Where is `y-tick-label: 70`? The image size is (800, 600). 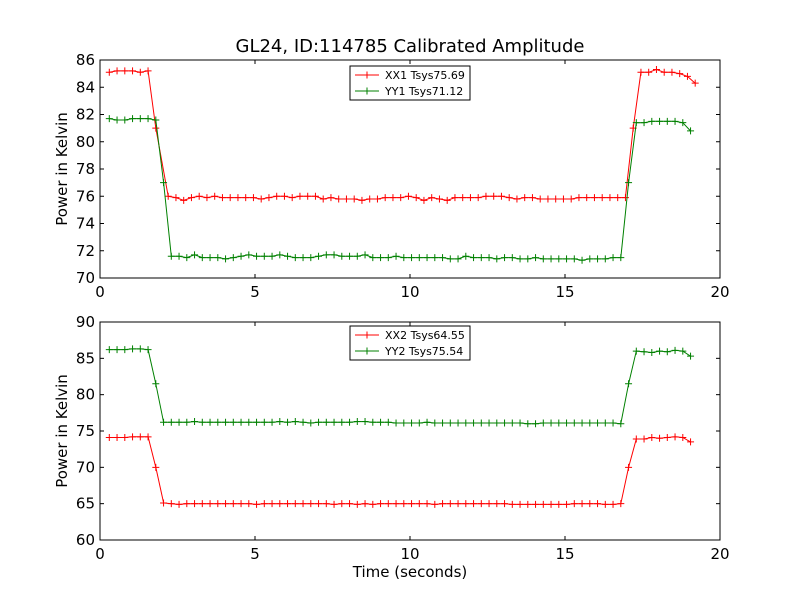
y-tick-label: 70 is located at coordinates (85, 467).